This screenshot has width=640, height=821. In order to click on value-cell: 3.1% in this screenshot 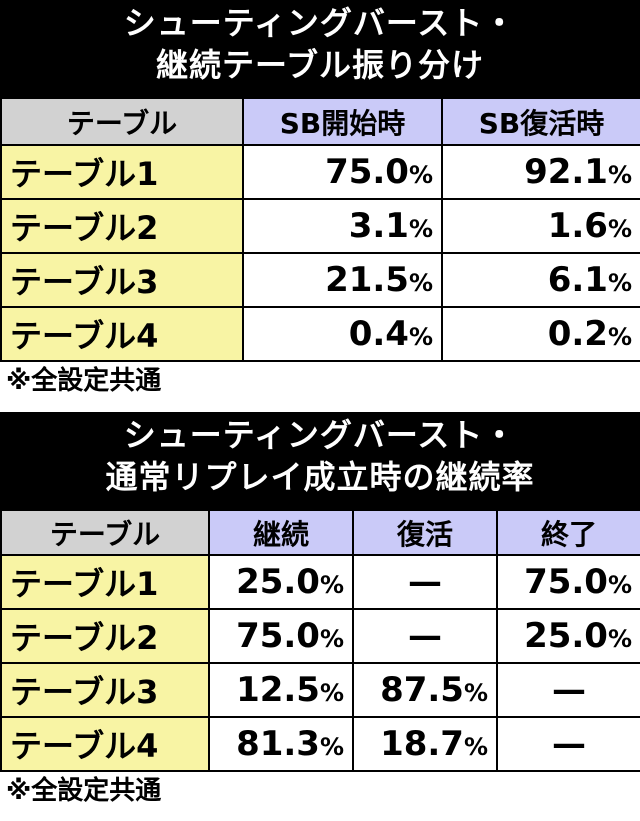, I will do `click(342, 226)`.